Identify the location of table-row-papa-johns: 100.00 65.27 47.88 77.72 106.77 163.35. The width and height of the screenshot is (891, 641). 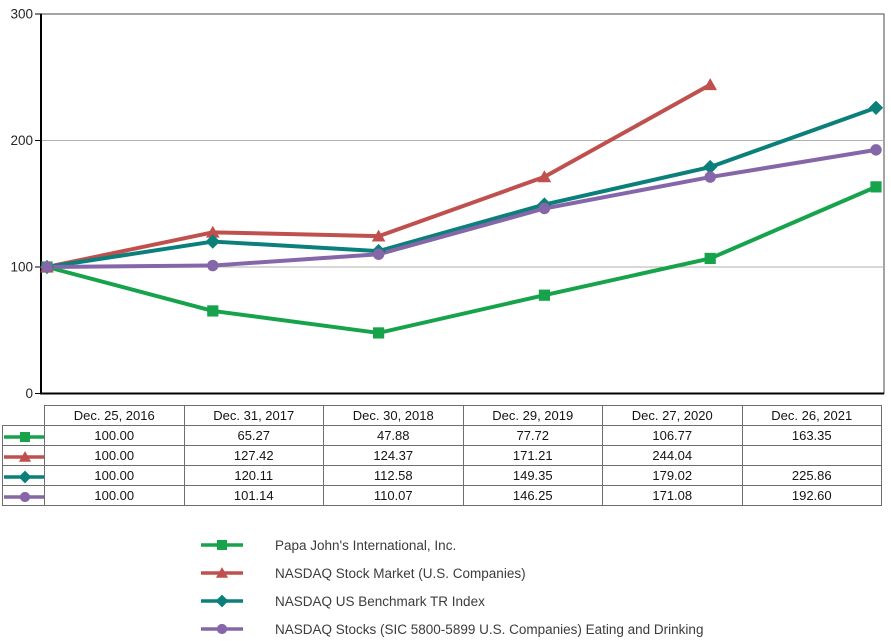
(442, 435).